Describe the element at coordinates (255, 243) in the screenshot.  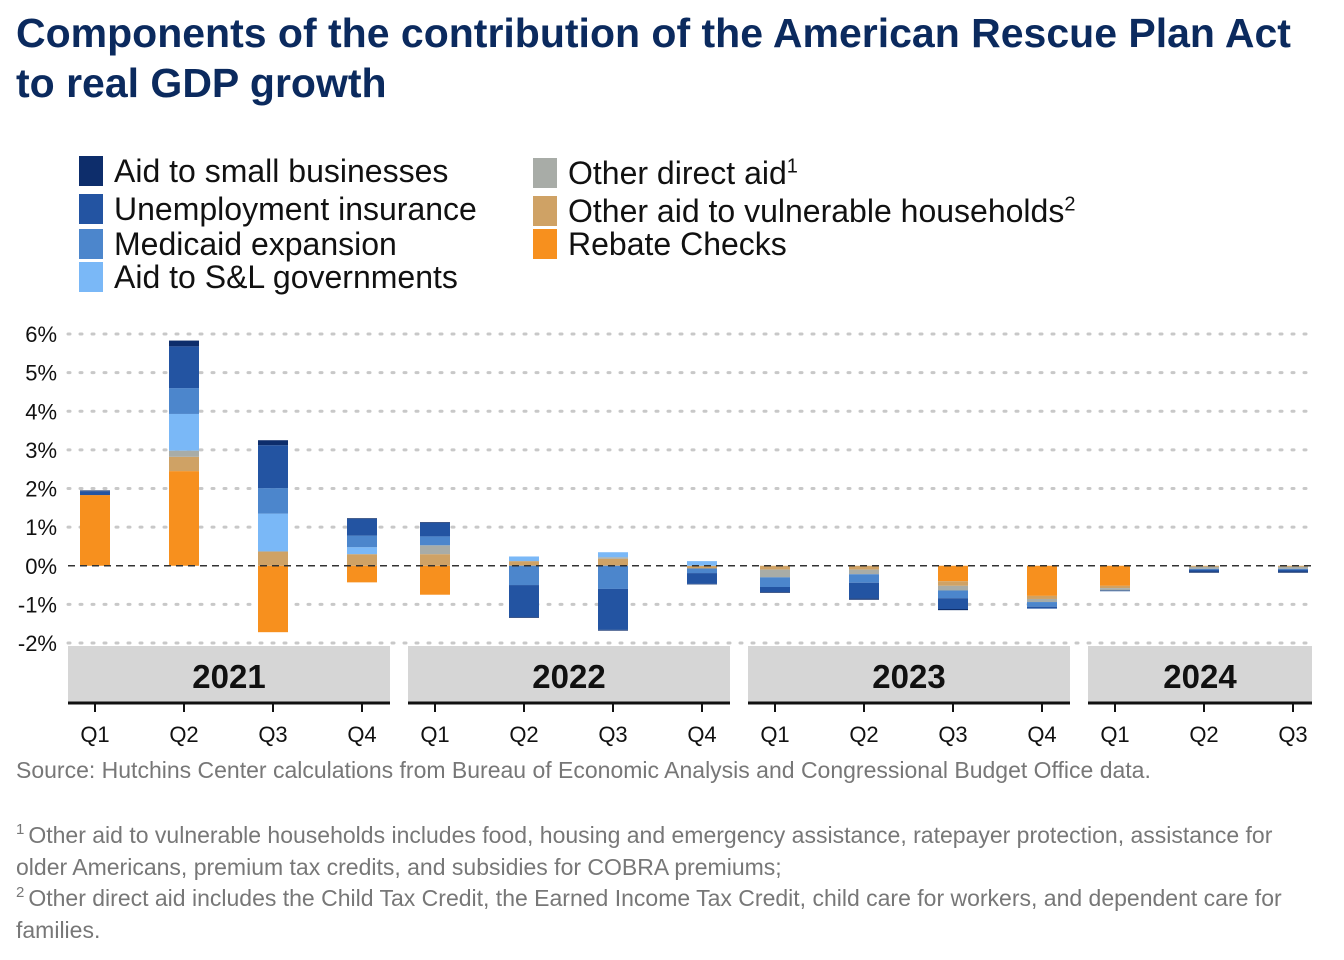
I see `legend-label: Medicaid expansion` at that location.